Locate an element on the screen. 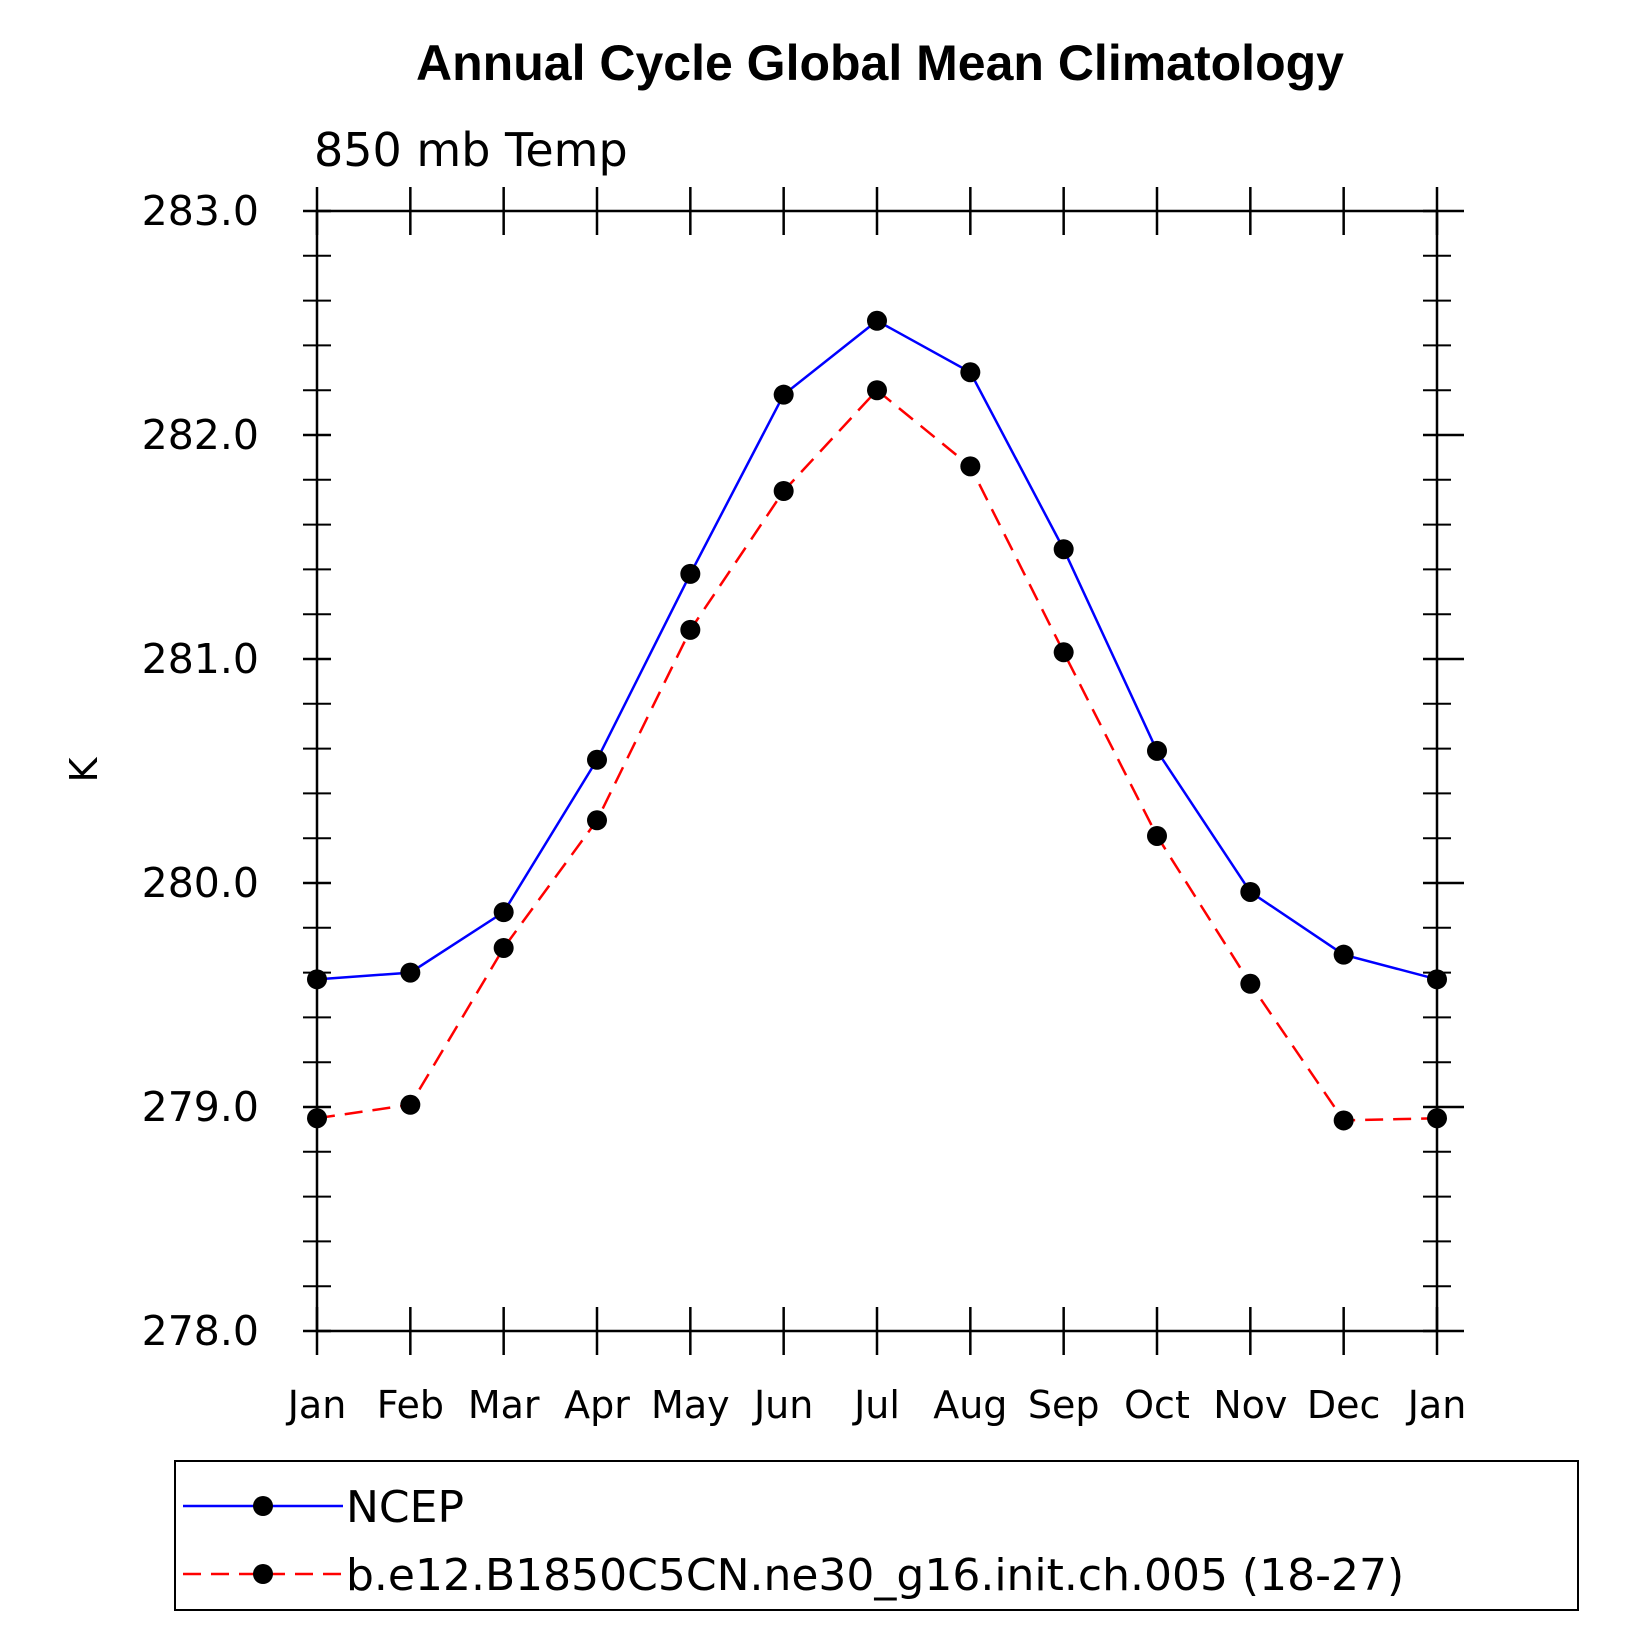 The image size is (1636, 1641). x-tick-label-sep: Sep is located at coordinates (1064, 1405).